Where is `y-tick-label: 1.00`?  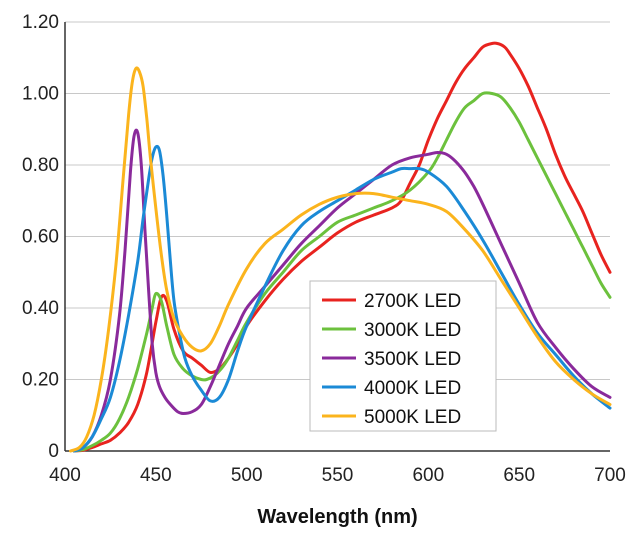
y-tick-label: 1.00 is located at coordinates (40, 94).